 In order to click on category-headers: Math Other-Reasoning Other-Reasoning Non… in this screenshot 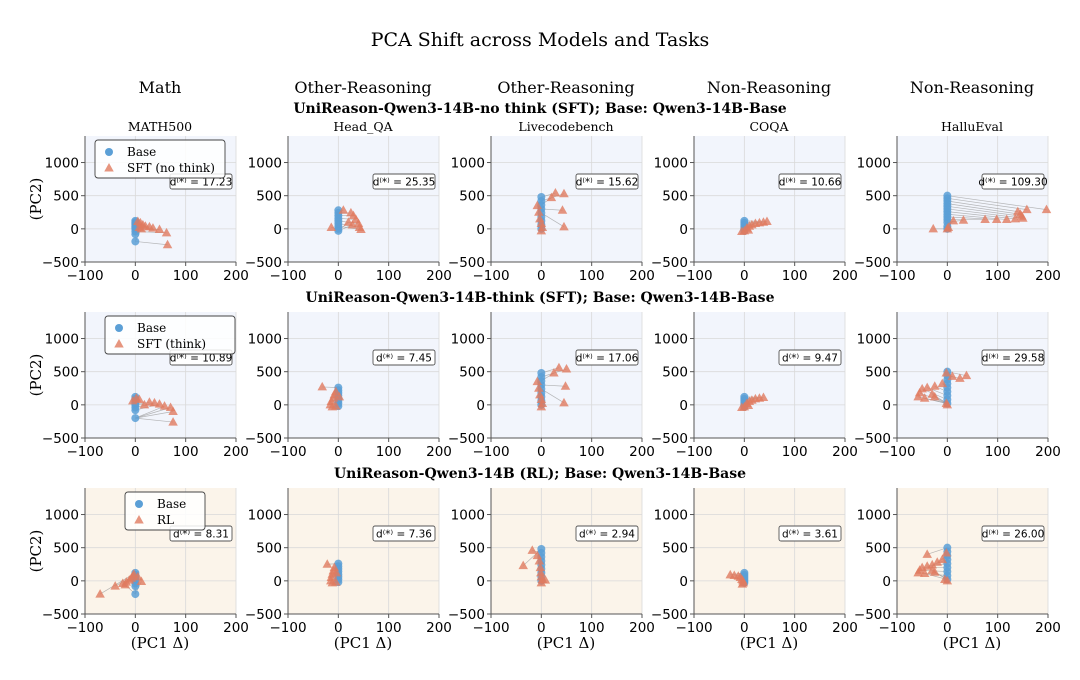, I will do `click(586, 87)`.